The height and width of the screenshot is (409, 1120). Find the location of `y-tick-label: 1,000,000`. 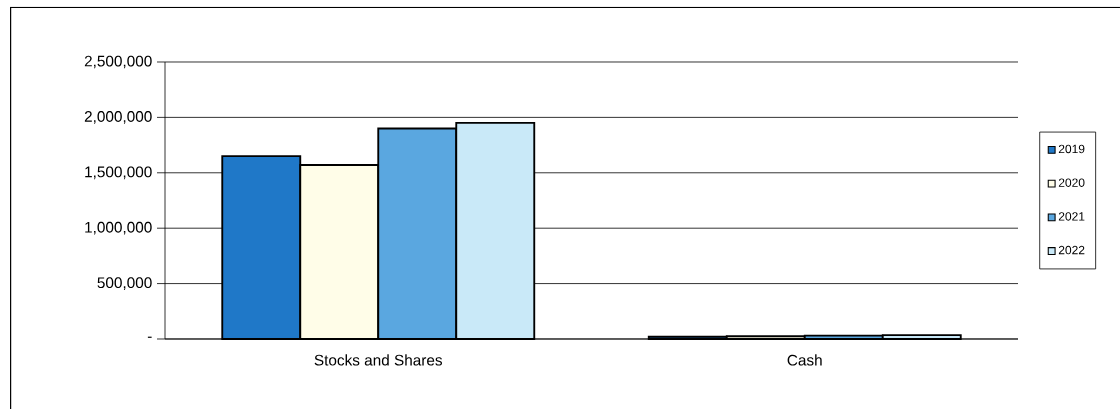

y-tick-label: 1,000,000 is located at coordinates (118, 228).